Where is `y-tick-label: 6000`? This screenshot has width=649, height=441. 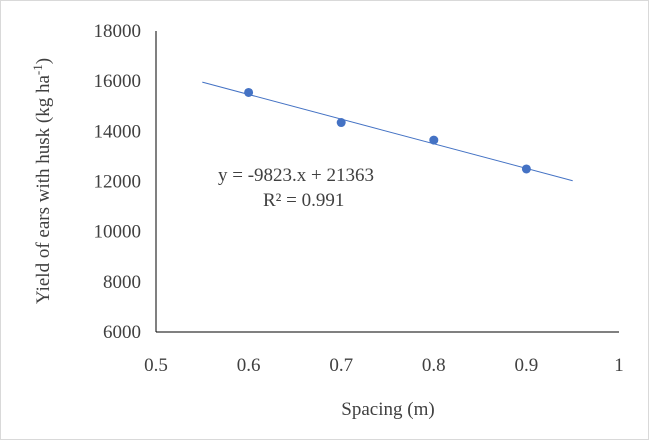 y-tick-label: 6000 is located at coordinates (122, 332).